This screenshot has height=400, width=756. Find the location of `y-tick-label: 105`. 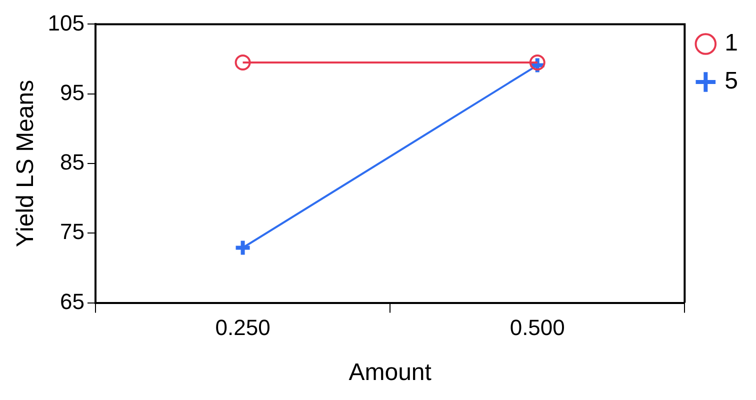

y-tick-label: 105 is located at coordinates (66, 23).